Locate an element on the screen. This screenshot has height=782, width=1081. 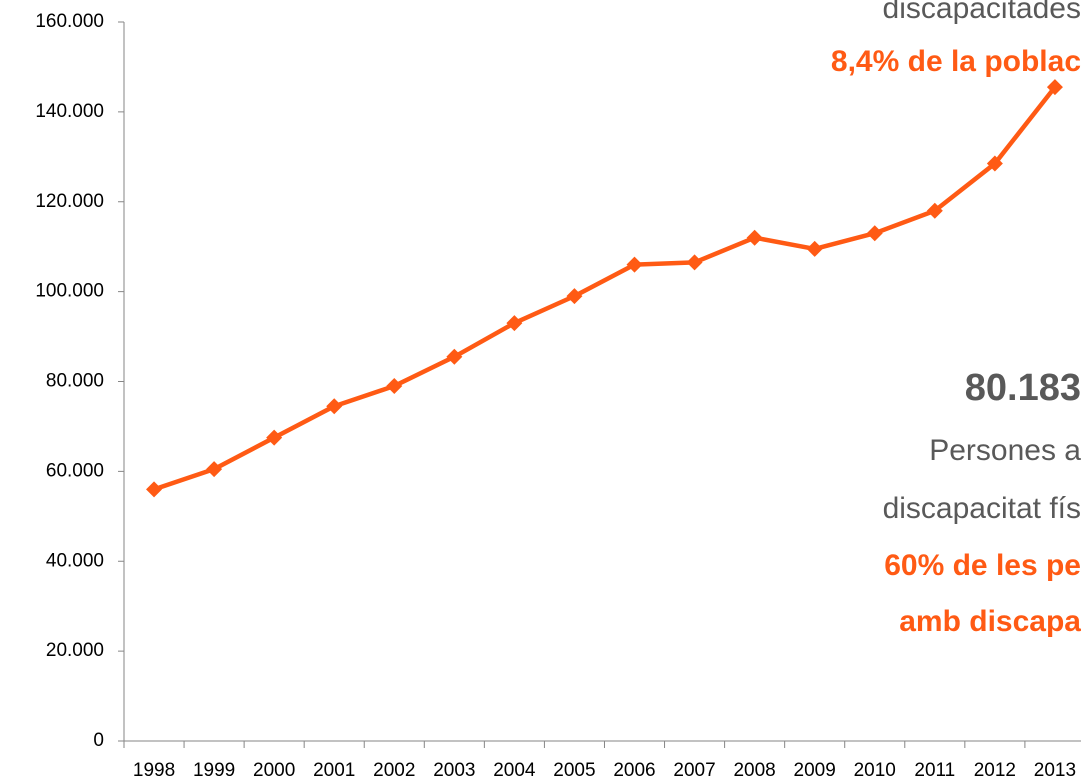
x-tick-label: 2011 is located at coordinates (934, 770).